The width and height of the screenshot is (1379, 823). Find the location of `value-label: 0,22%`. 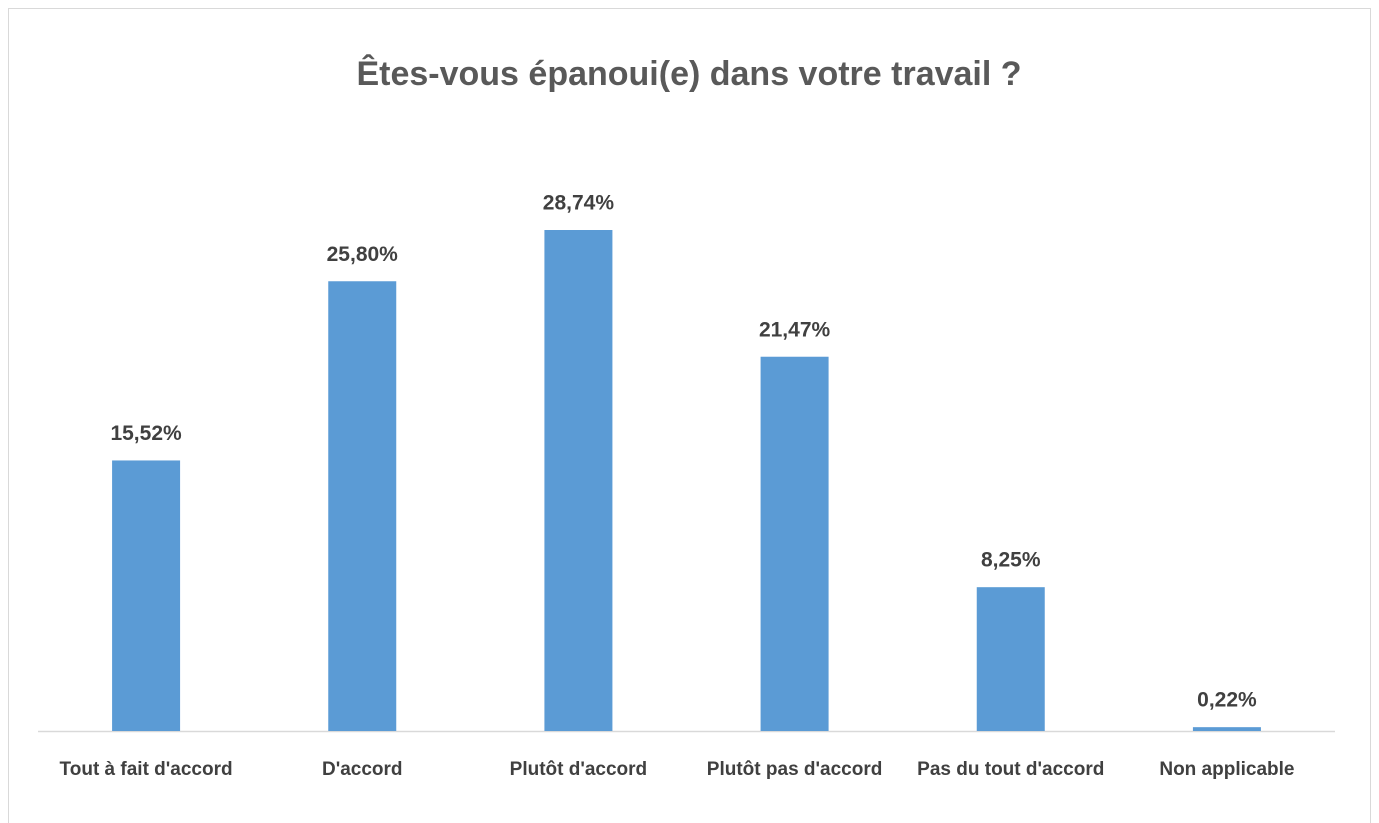

value-label: 0,22% is located at coordinates (1227, 700).